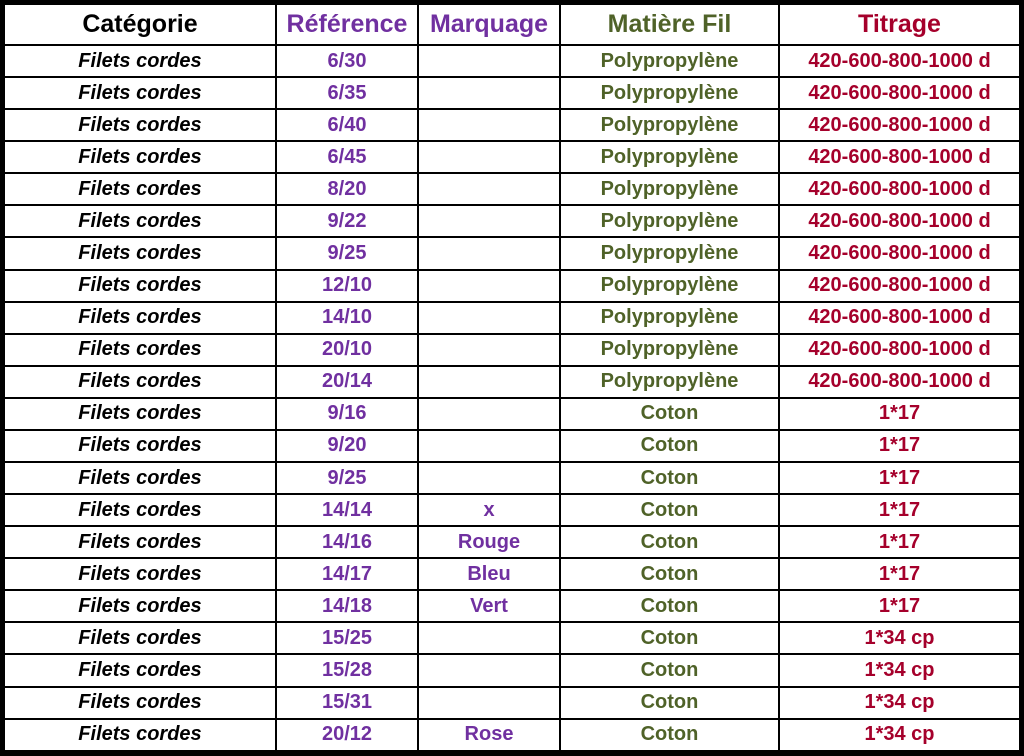 This screenshot has height=756, width=1024. Describe the element at coordinates (140, 24) in the screenshot. I see `header-categorie: Catégorie` at that location.